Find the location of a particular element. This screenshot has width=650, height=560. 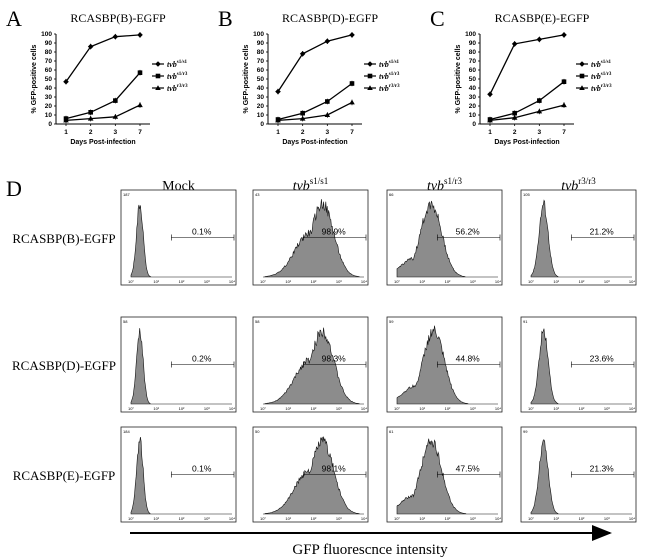

panel-letter-b: B is located at coordinates (225, 18).